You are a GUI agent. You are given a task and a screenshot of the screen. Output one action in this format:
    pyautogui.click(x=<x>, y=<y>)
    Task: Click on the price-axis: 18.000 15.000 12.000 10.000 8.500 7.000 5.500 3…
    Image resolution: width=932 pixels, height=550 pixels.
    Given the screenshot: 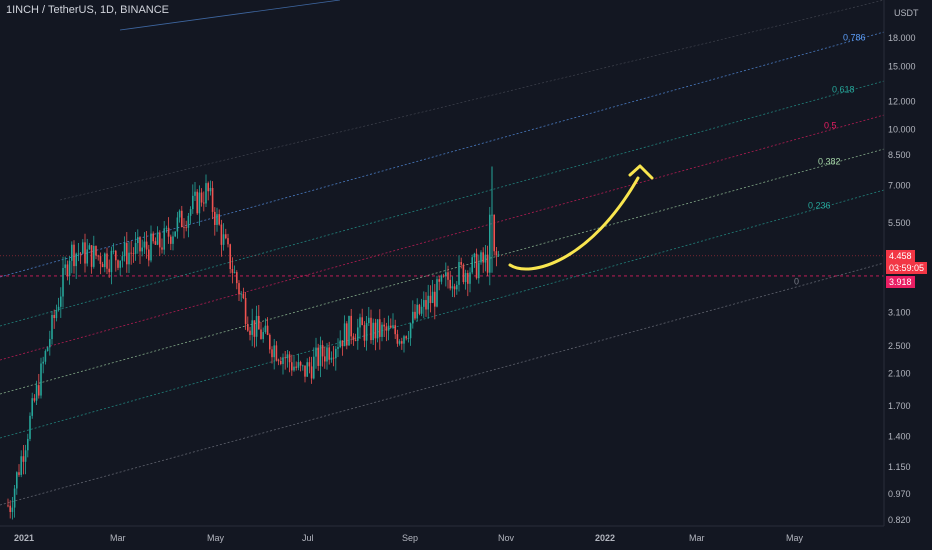 What is the action you would take?
    pyautogui.click(x=902, y=279)
    